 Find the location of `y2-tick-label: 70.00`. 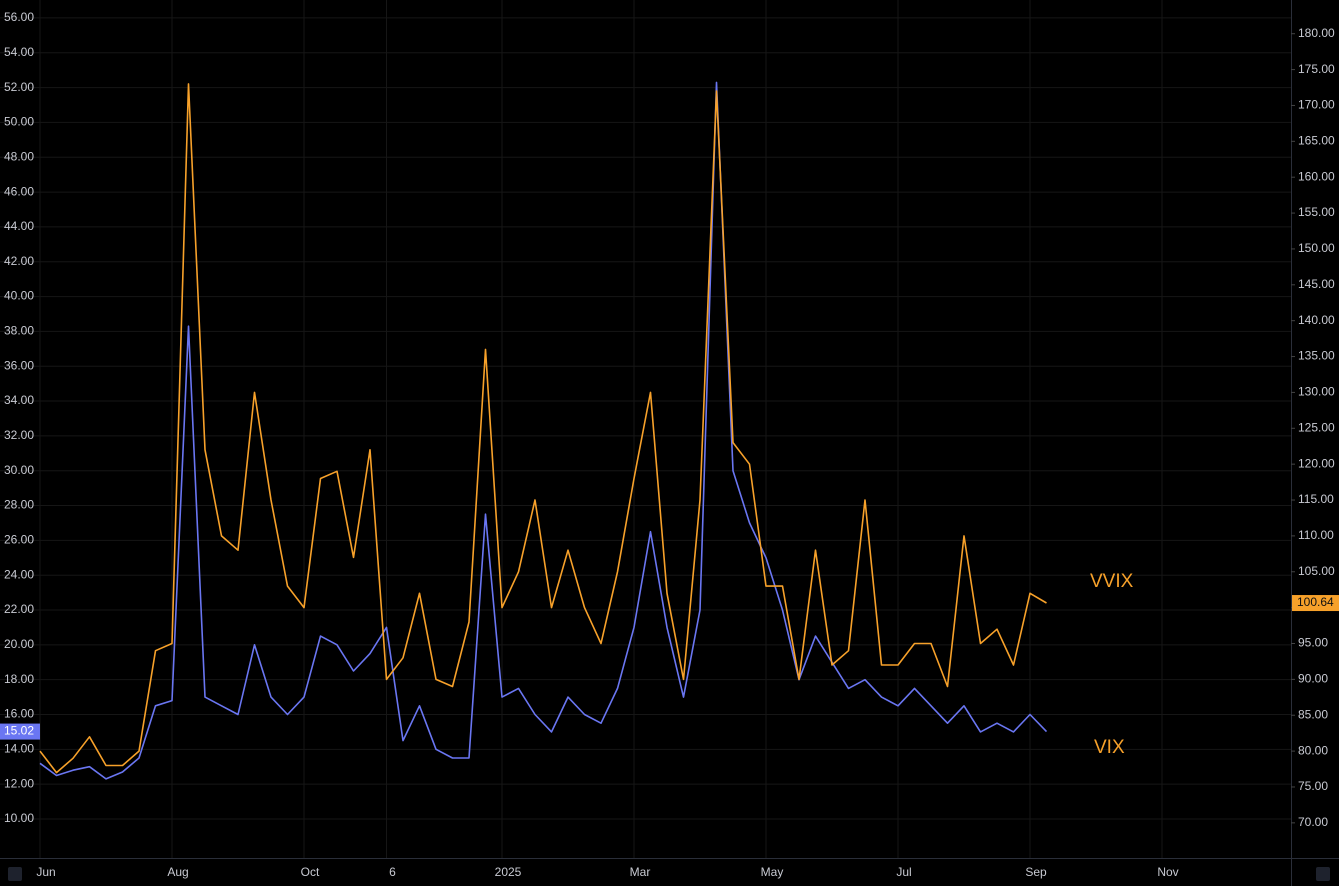

y2-tick-label: 70.00 is located at coordinates (1313, 822).